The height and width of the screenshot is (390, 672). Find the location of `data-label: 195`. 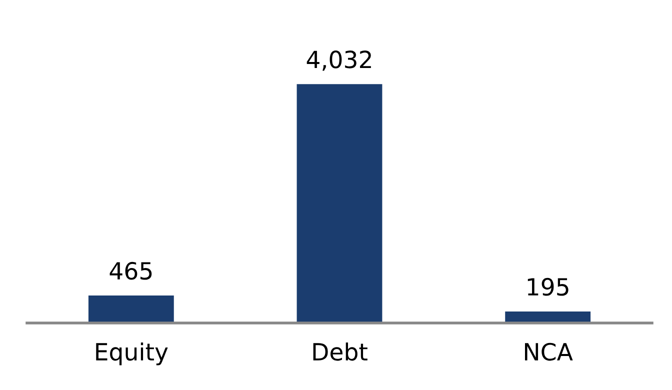

data-label: 195 is located at coordinates (548, 287).